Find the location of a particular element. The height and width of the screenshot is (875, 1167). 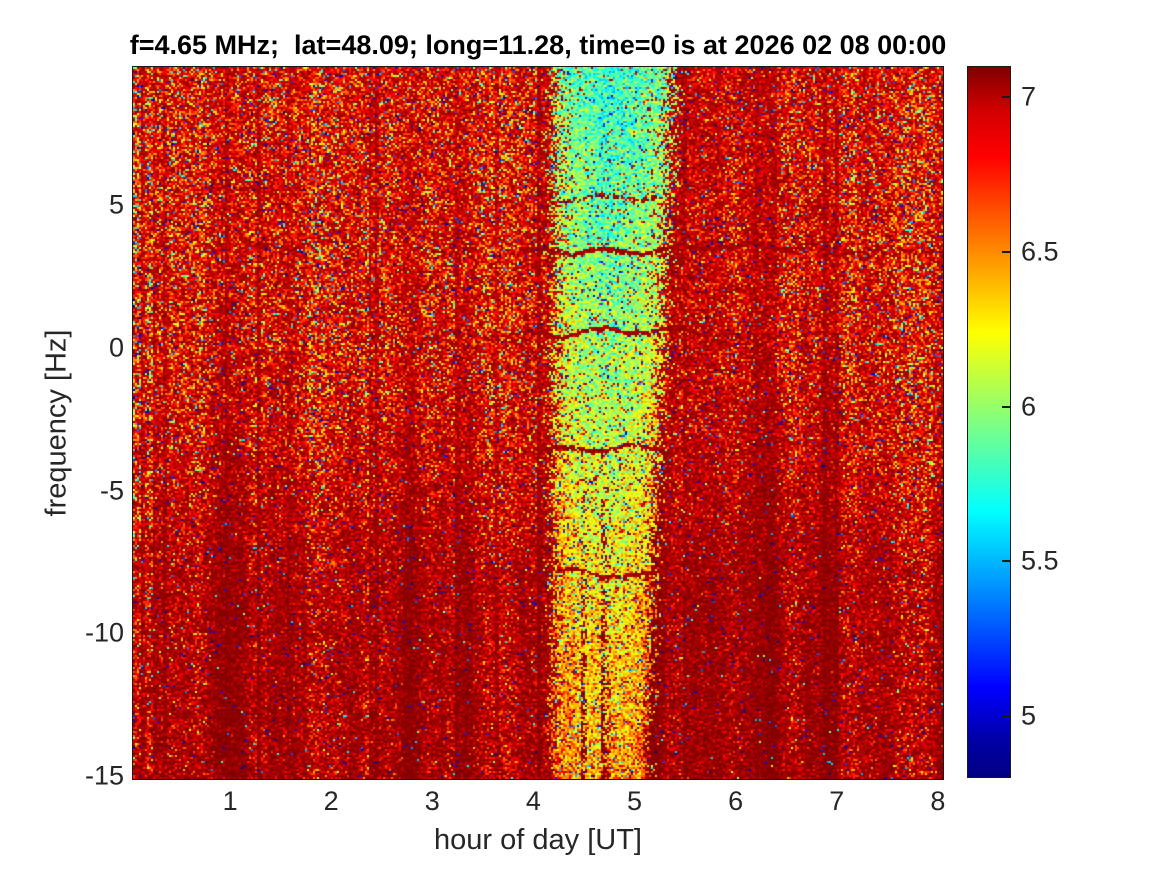

colorbar-tick-label: 6.5 is located at coordinates (1040, 251).